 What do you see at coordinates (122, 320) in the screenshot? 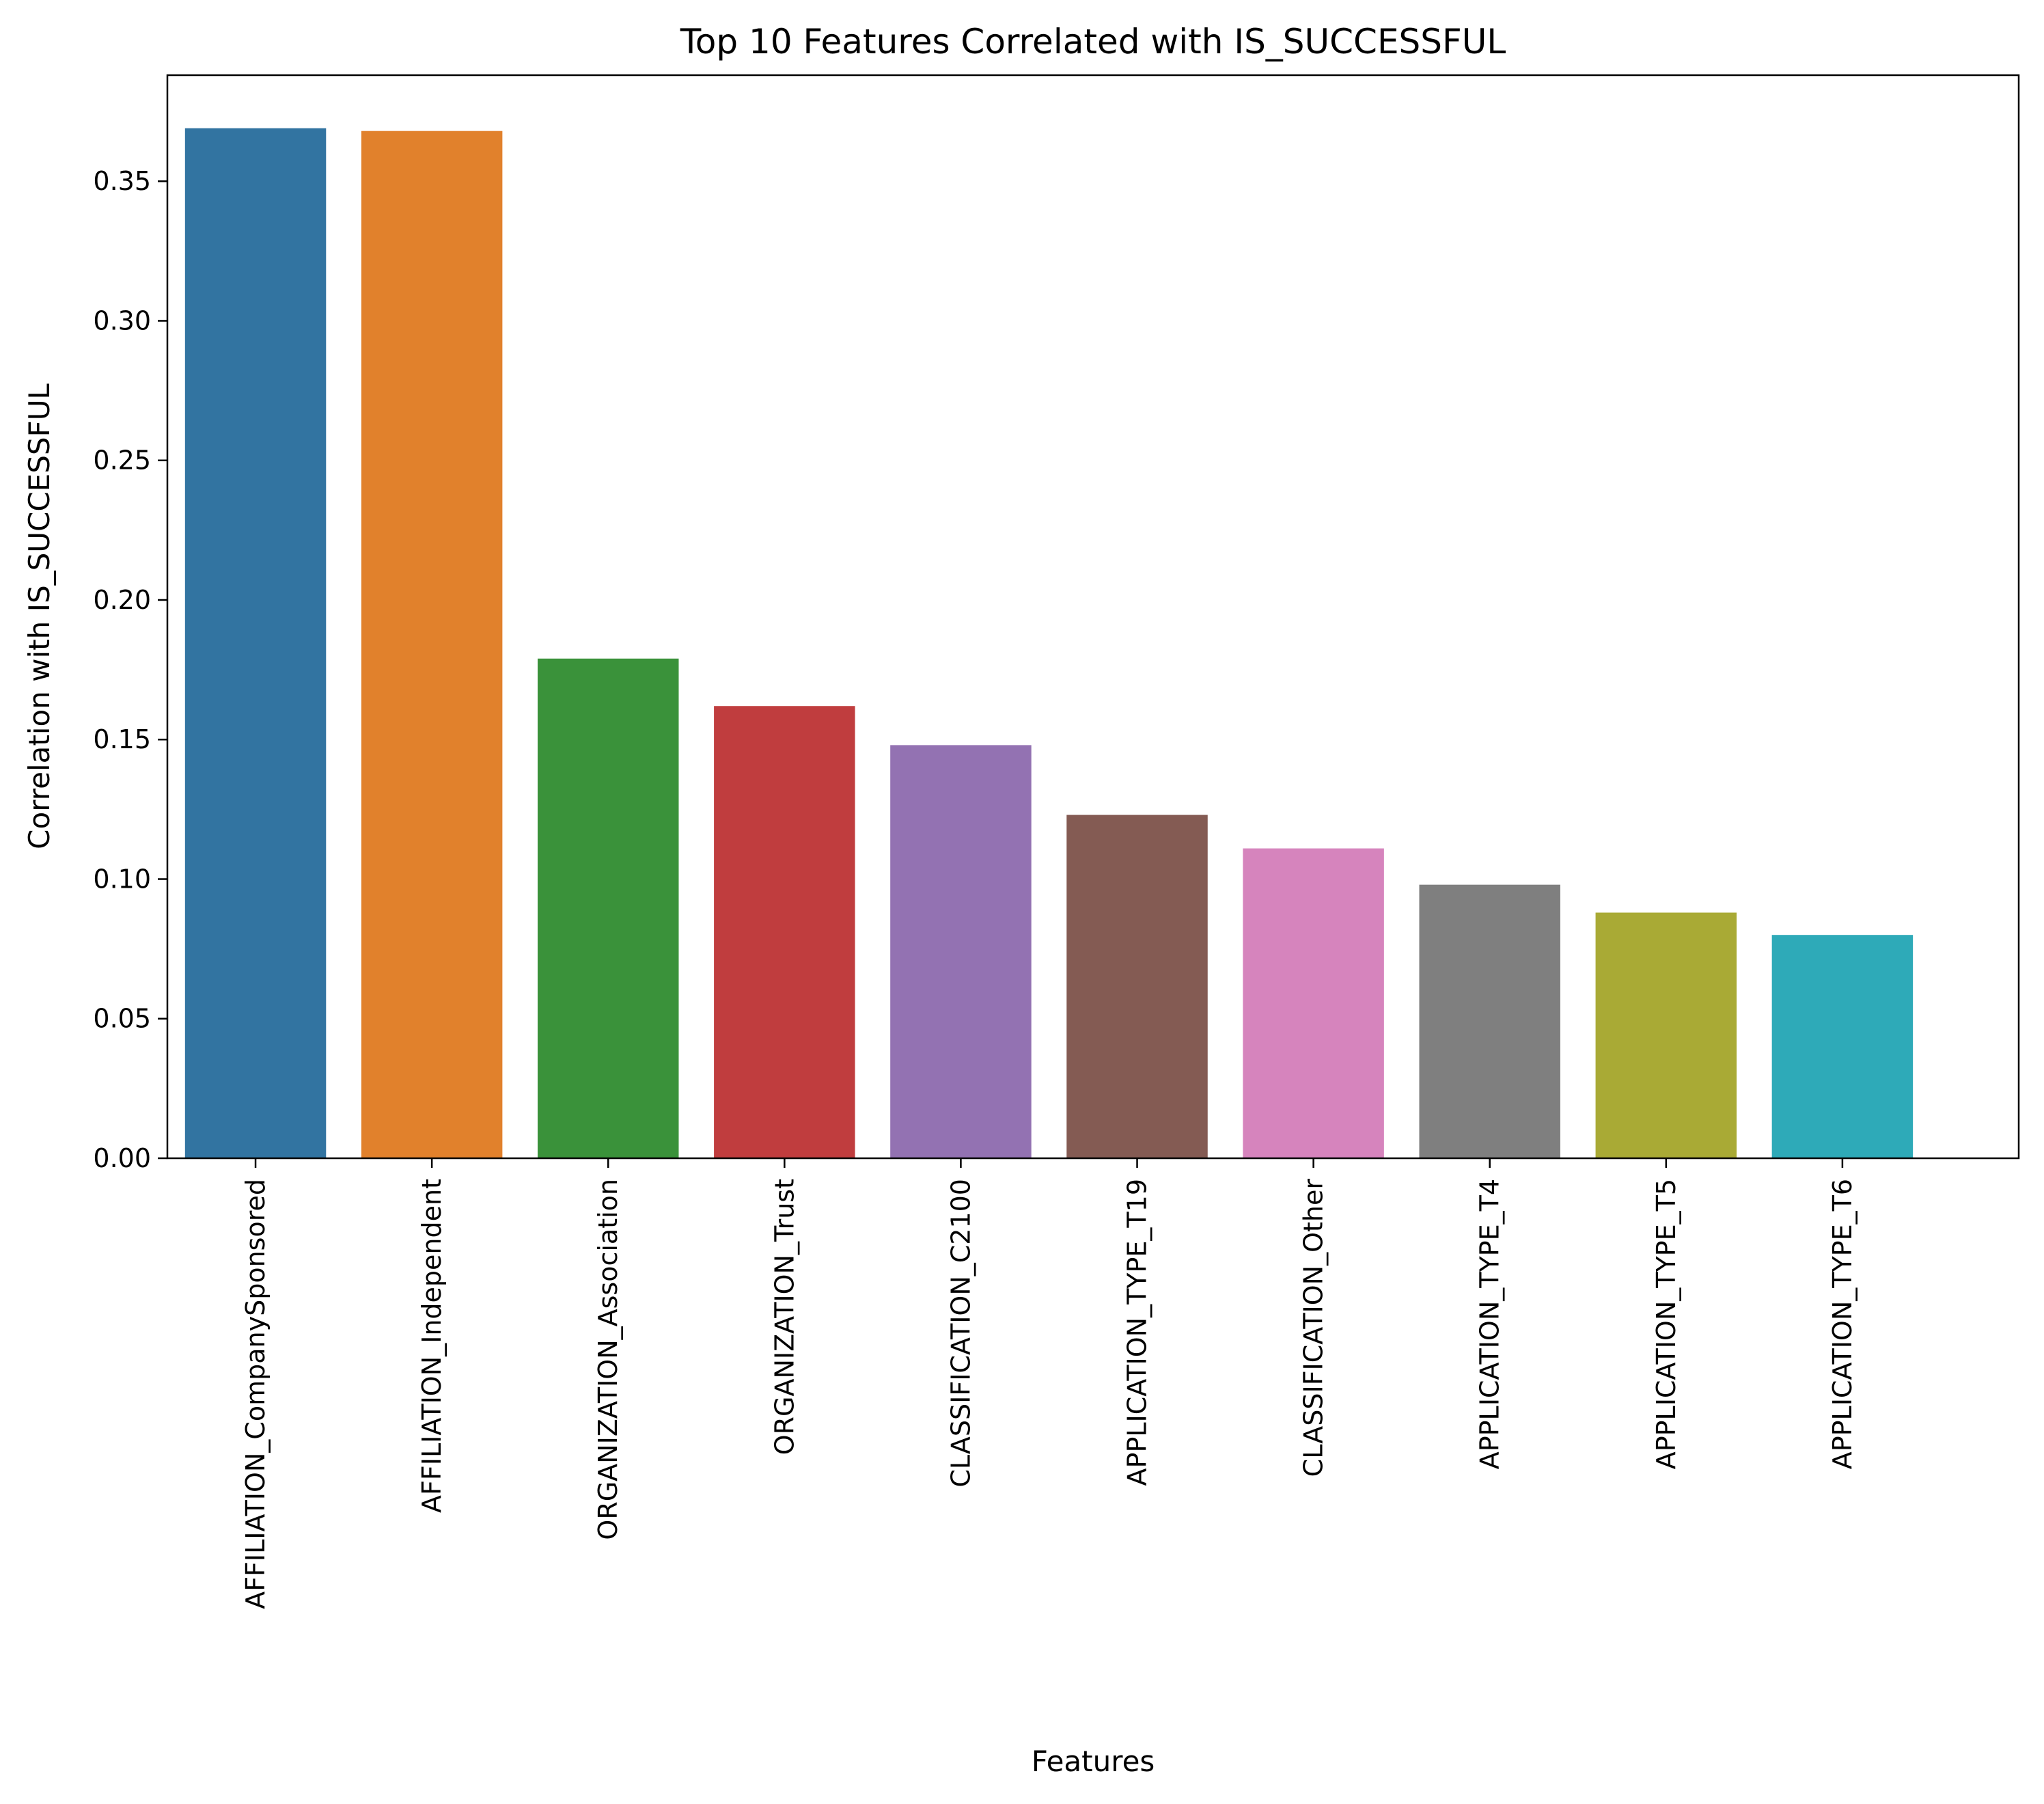
I see `y-tick-label: 0.30` at bounding box center [122, 320].